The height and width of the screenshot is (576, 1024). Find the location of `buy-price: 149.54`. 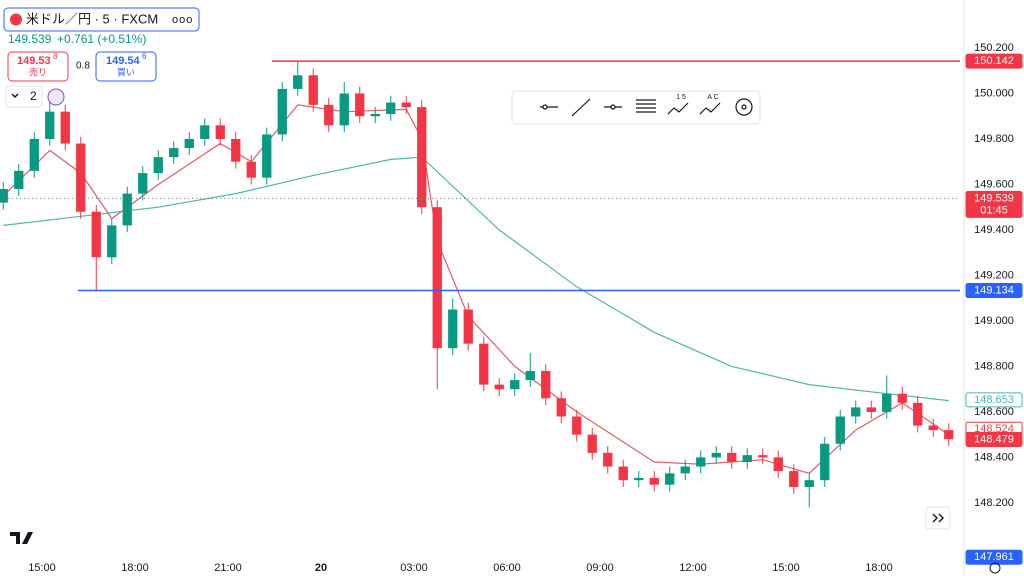

buy-price: 149.54 is located at coordinates (123, 61).